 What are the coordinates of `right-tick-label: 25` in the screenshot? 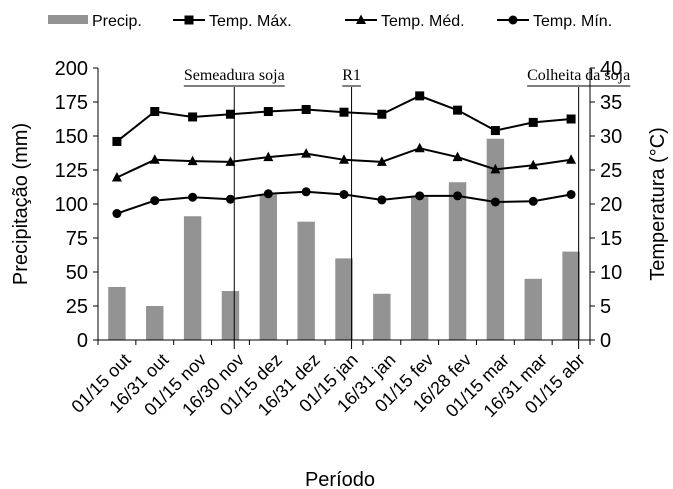 It's located at (611, 171).